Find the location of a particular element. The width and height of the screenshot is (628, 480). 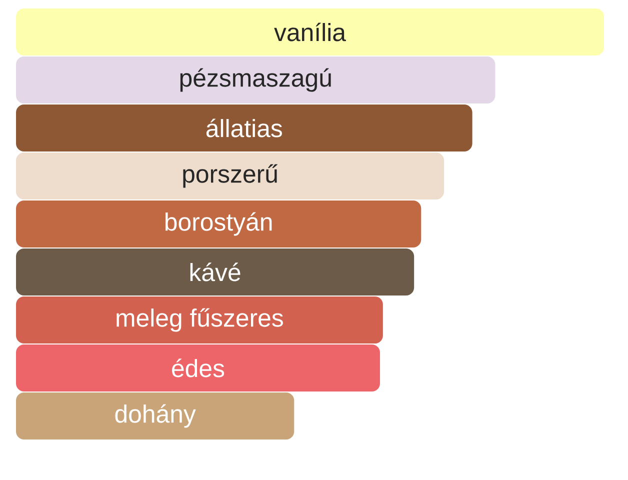

y-tick-label: borostyán is located at coordinates (218, 224).